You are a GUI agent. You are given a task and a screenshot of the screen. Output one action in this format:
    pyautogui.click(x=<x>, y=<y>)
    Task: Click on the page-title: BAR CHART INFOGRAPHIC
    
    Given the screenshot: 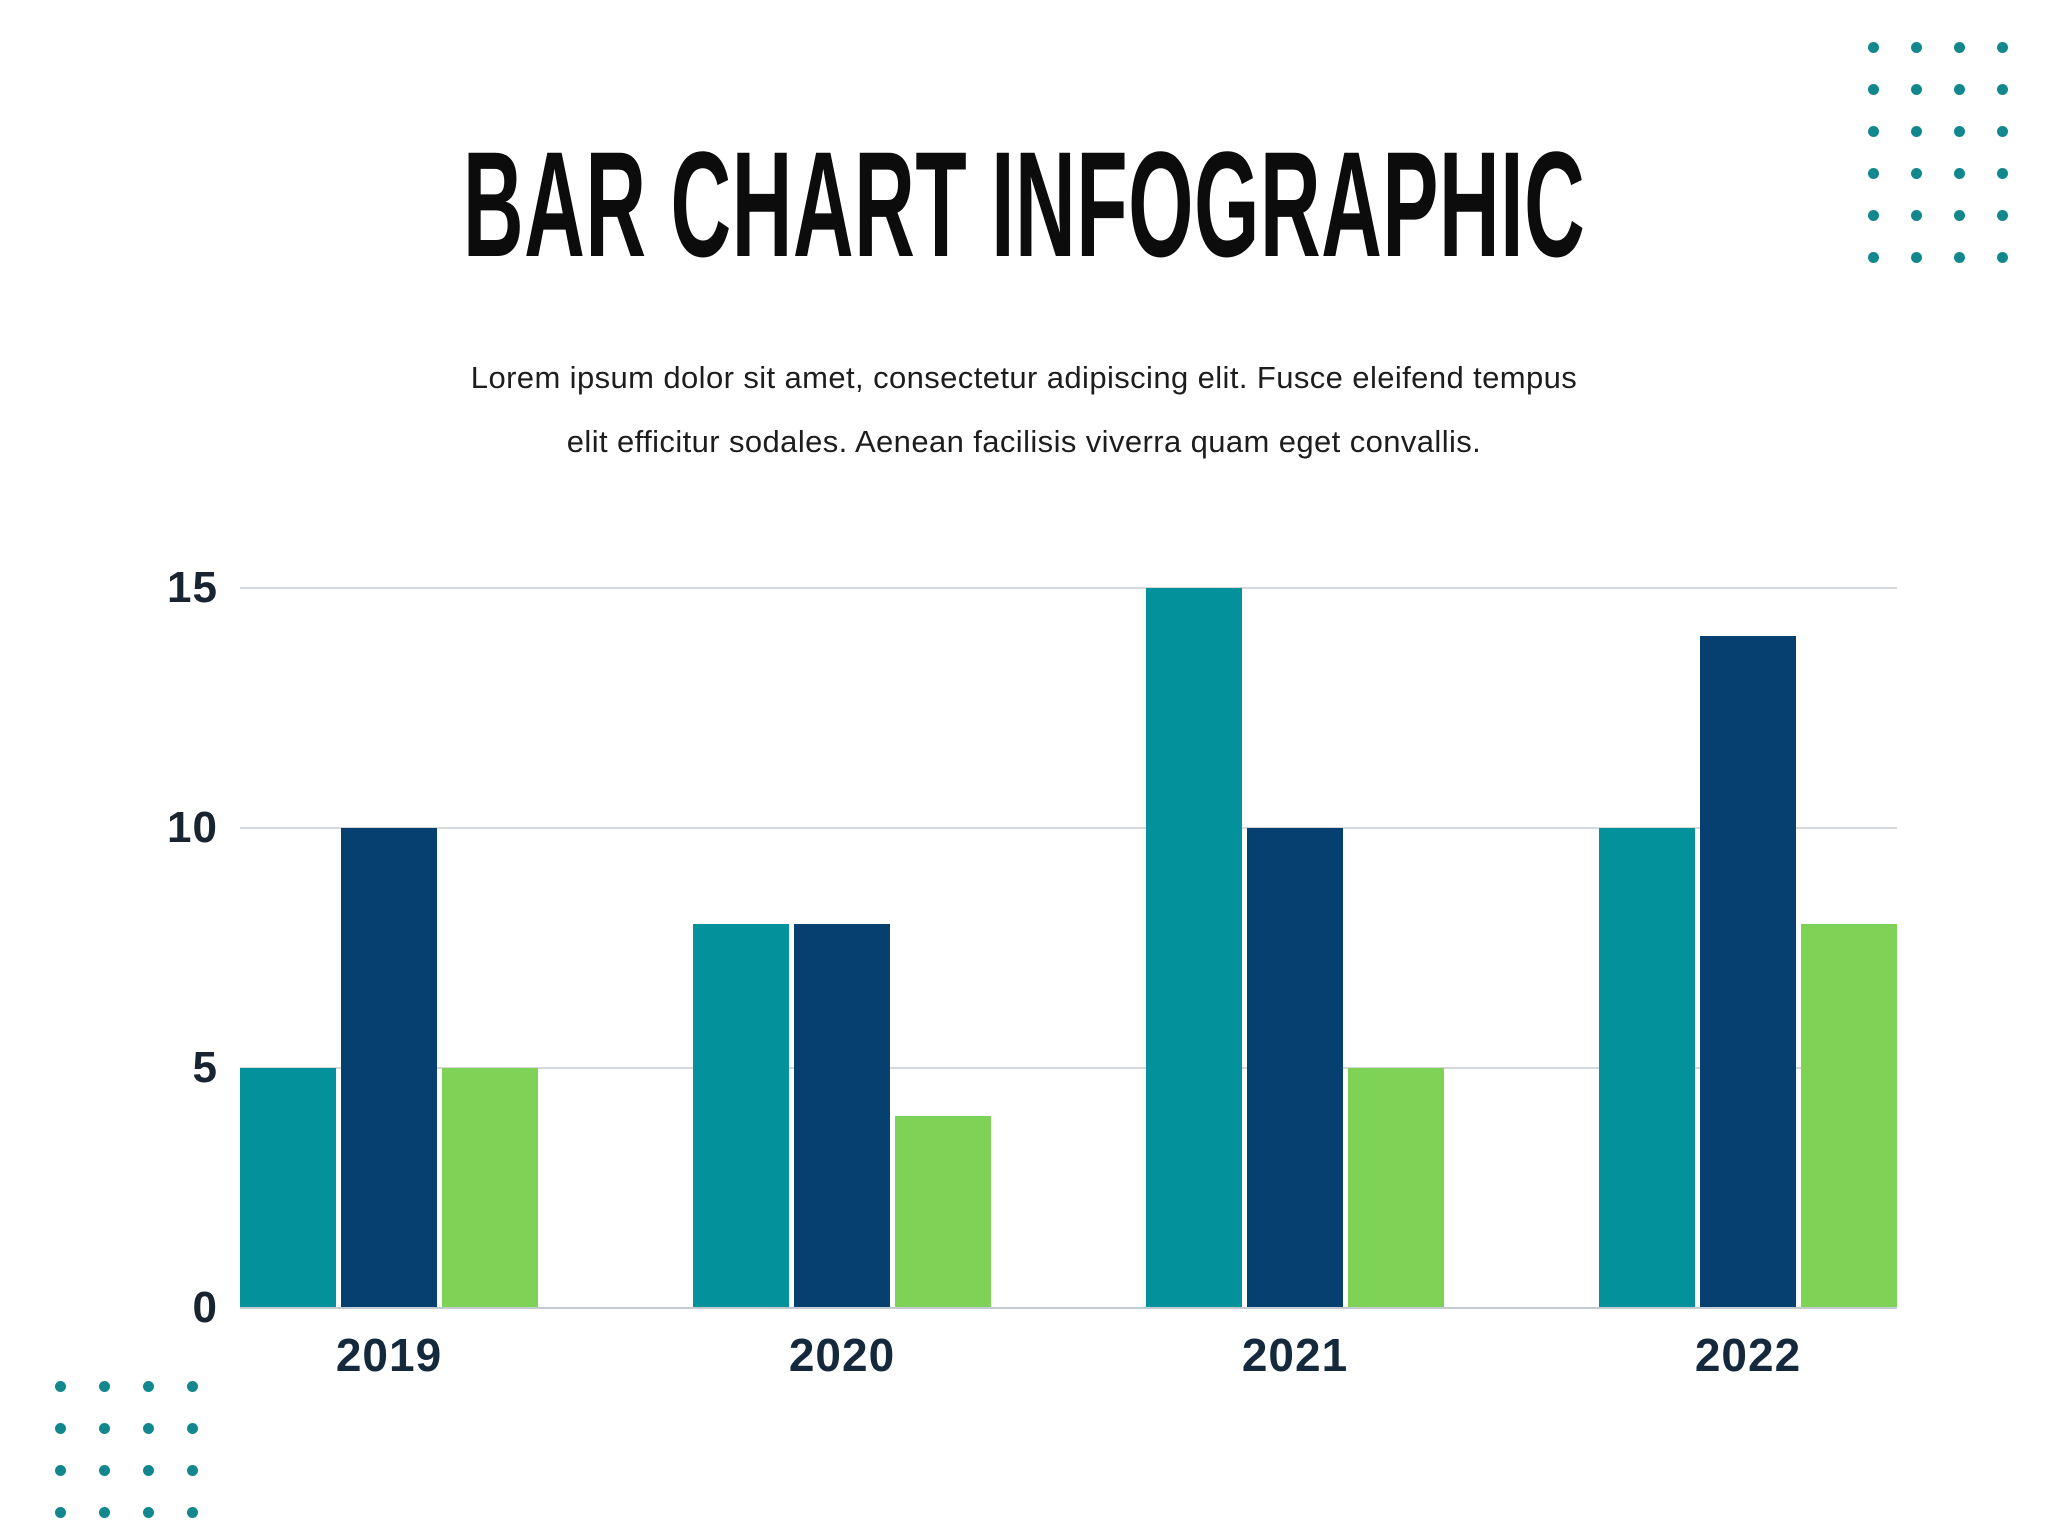 What is the action you would take?
    pyautogui.click(x=1024, y=204)
    